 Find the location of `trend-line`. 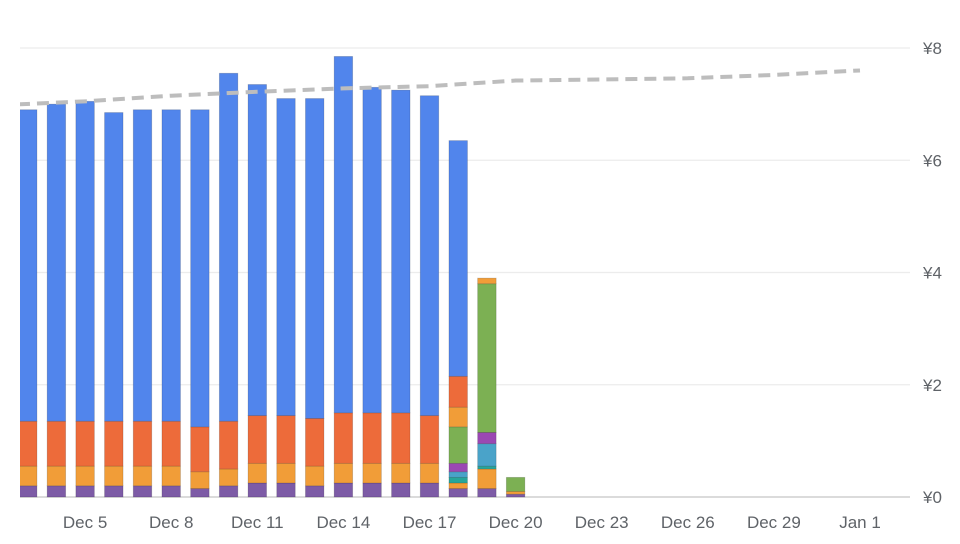

trend-line is located at coordinates (440, 87).